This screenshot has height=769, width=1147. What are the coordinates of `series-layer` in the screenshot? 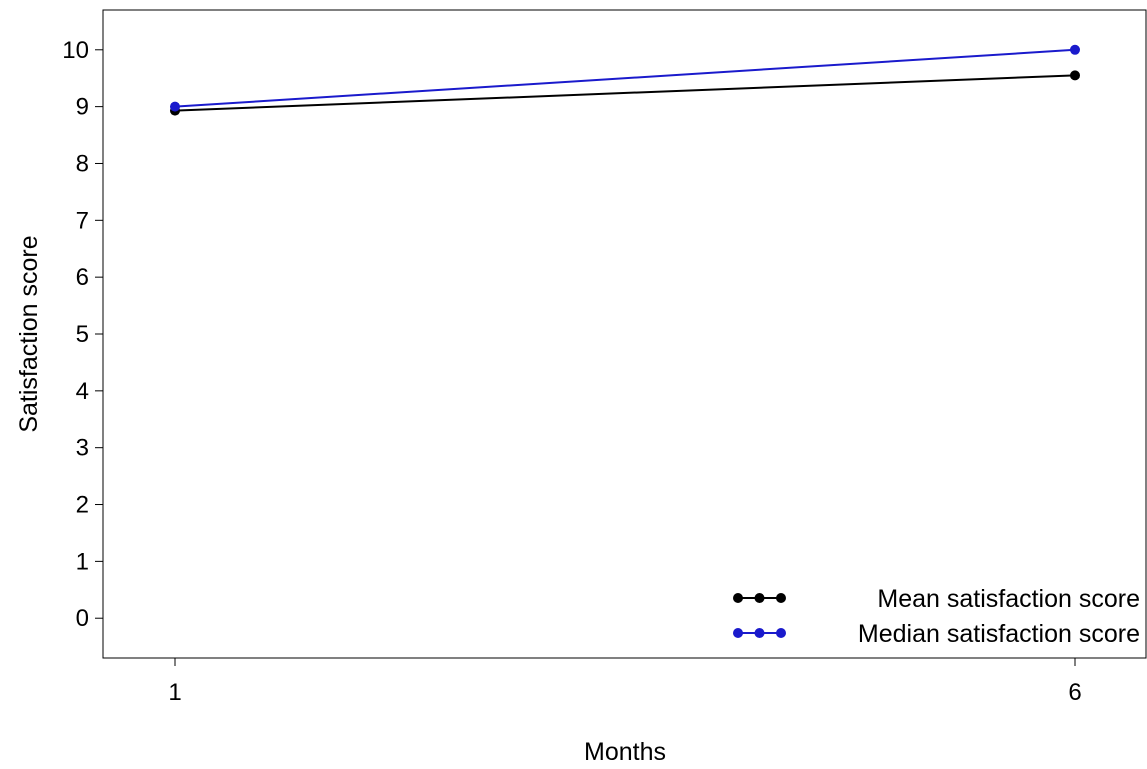 It's located at (625, 80).